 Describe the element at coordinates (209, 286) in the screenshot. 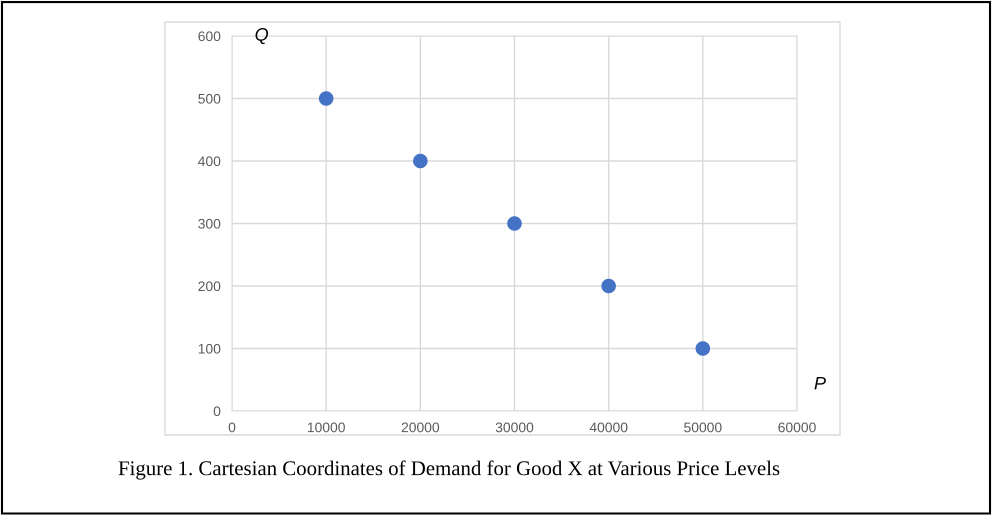

I see `y-tick-label: 200` at that location.